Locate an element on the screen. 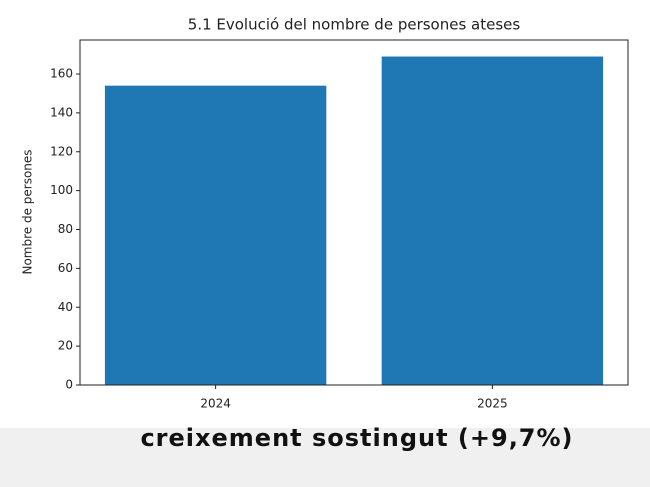  y-tick-label: 160 is located at coordinates (61, 74).